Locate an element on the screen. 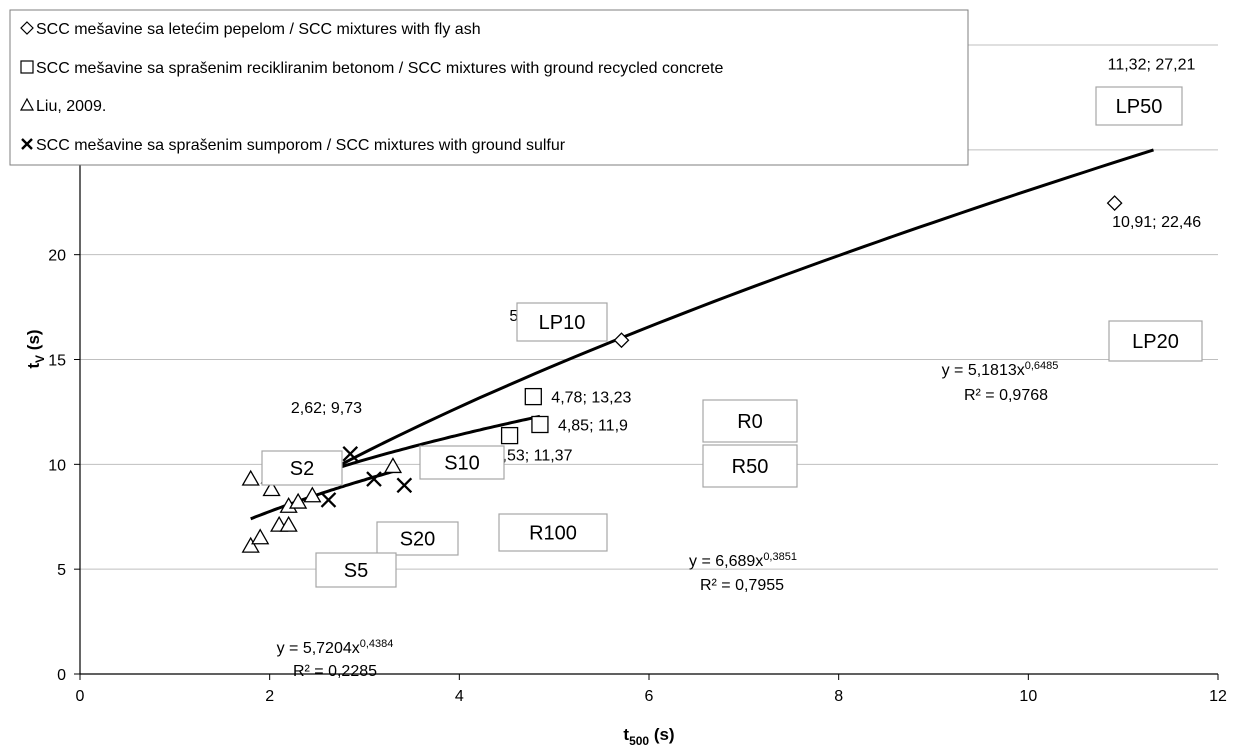 The height and width of the screenshot is (745, 1234). point-value-label: 2,62; 9,73 is located at coordinates (326, 408).